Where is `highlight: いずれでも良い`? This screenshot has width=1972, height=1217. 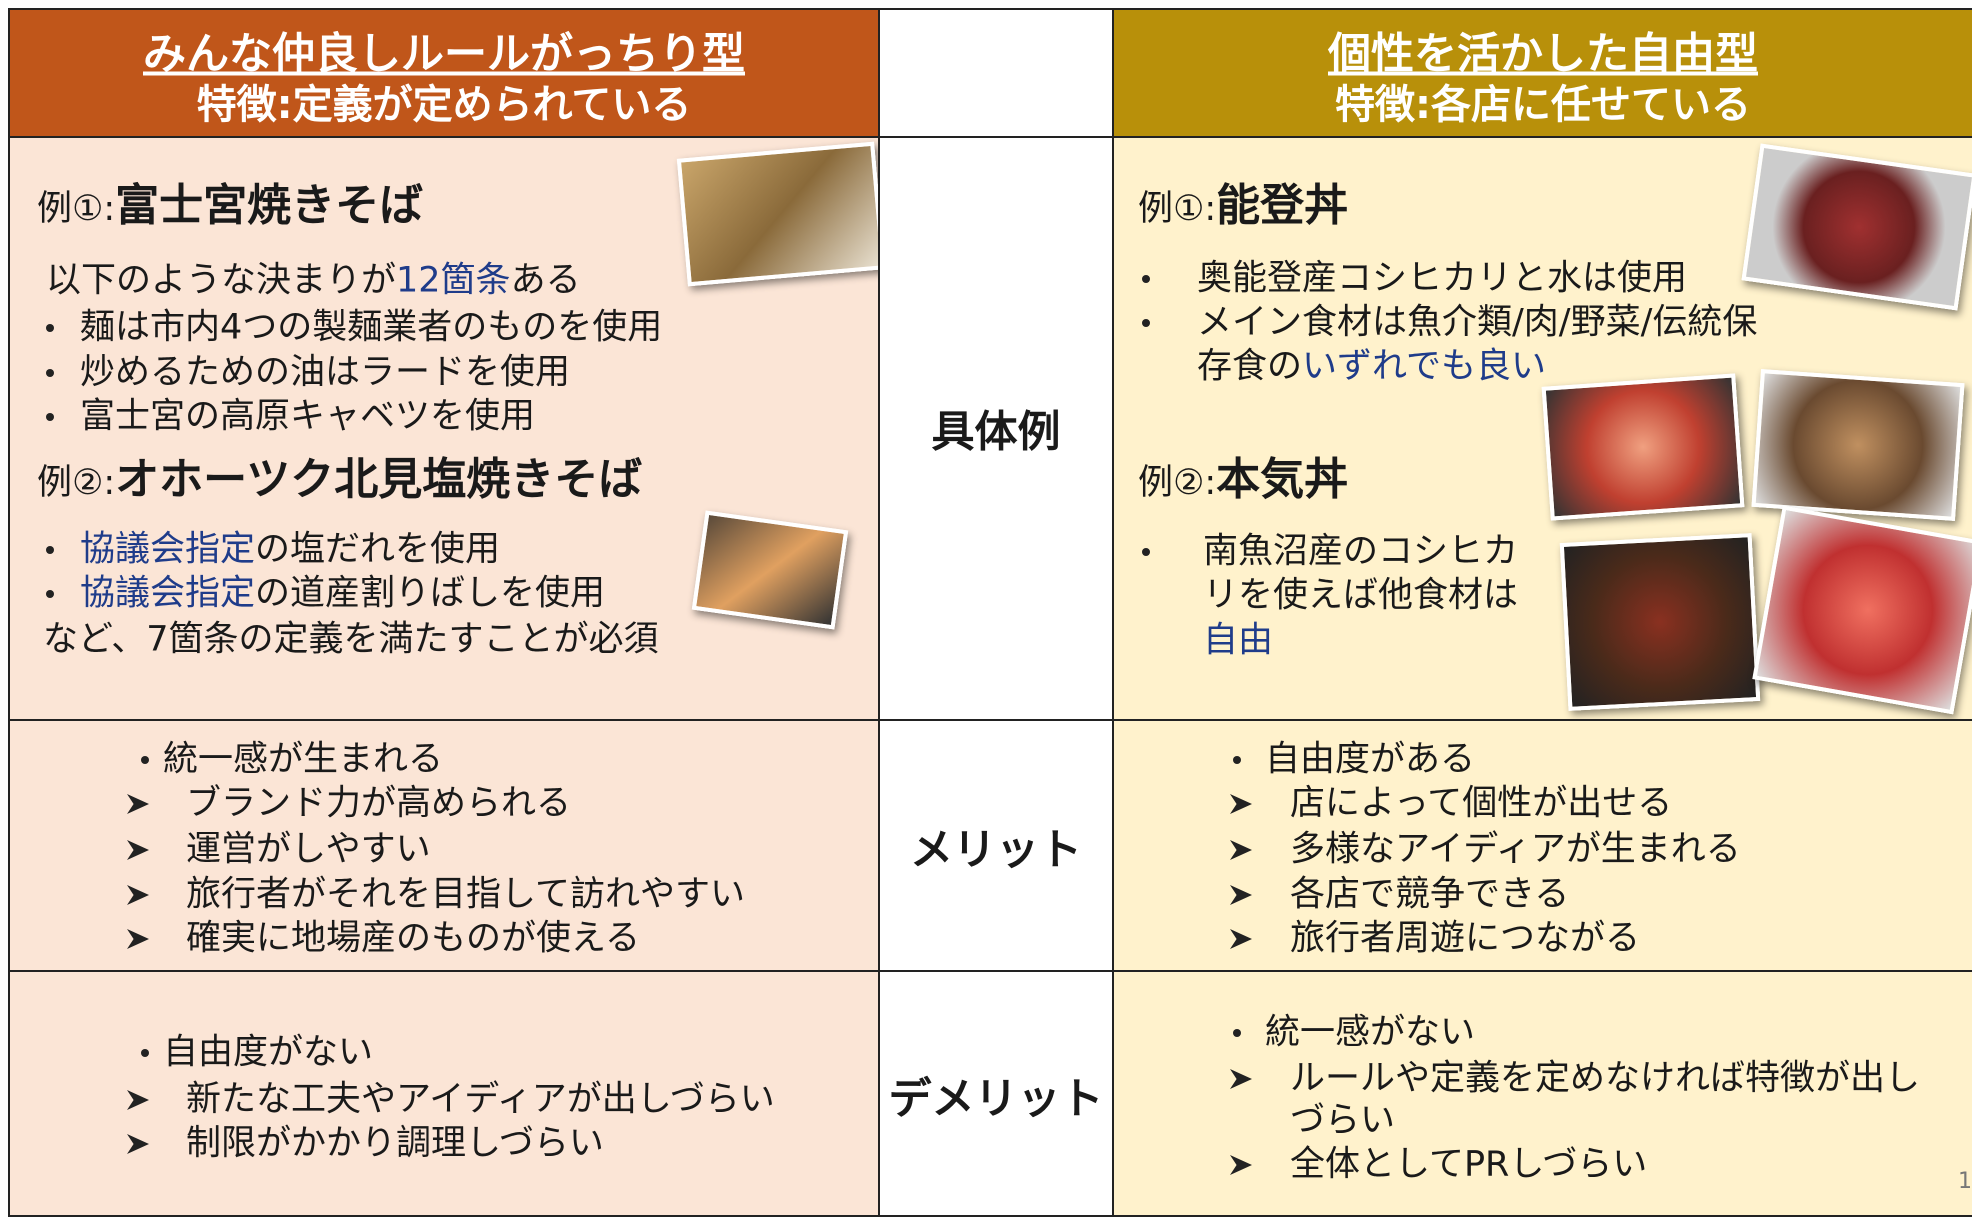
highlight: いずれでも良い is located at coordinates (1424, 366).